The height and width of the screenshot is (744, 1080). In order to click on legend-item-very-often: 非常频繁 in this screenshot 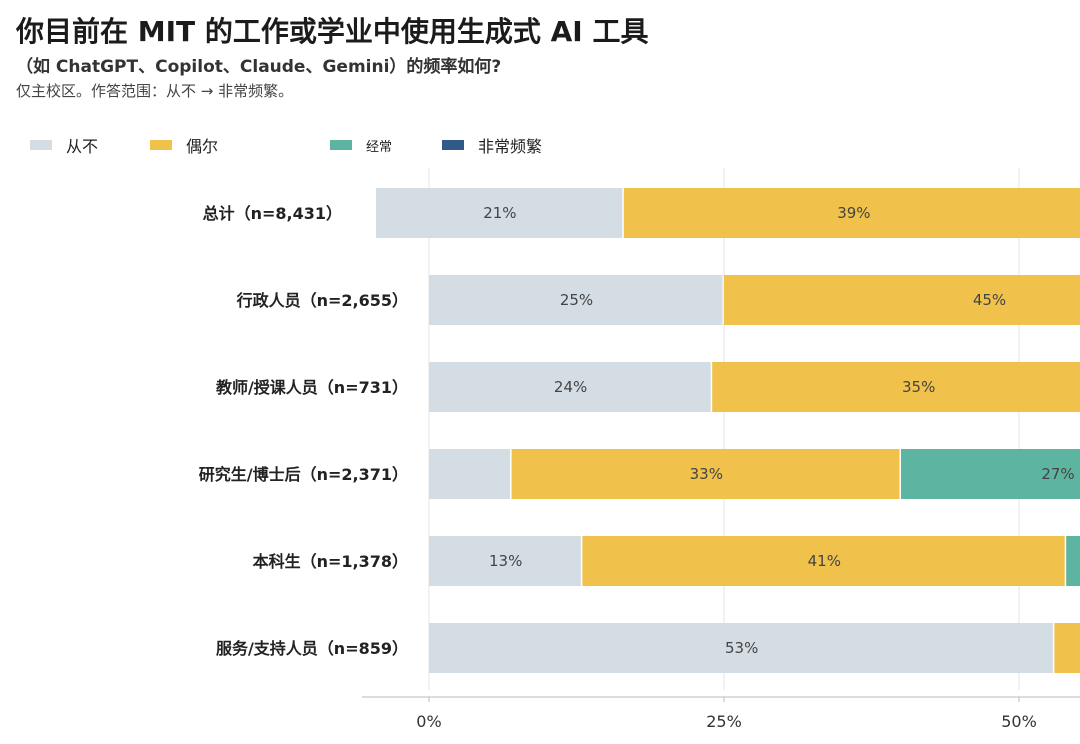, I will do `click(492, 145)`.